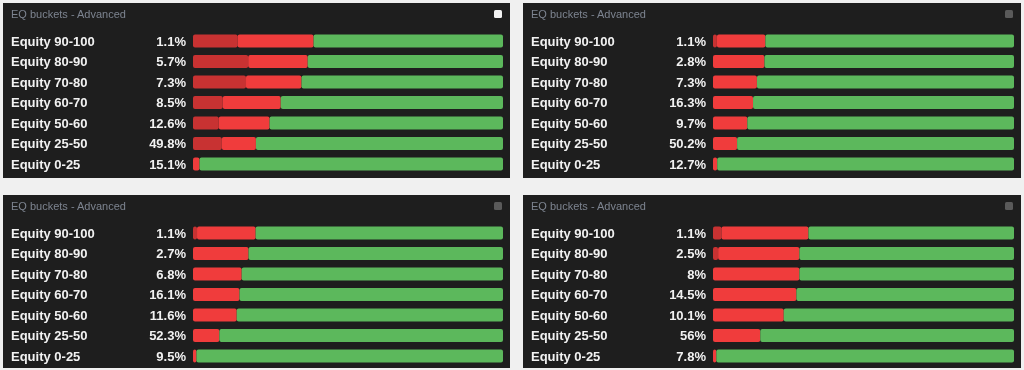 Image resolution: width=1024 pixels, height=370 pixels. Describe the element at coordinates (168, 164) in the screenshot. I see `text: 15.1%` at that location.